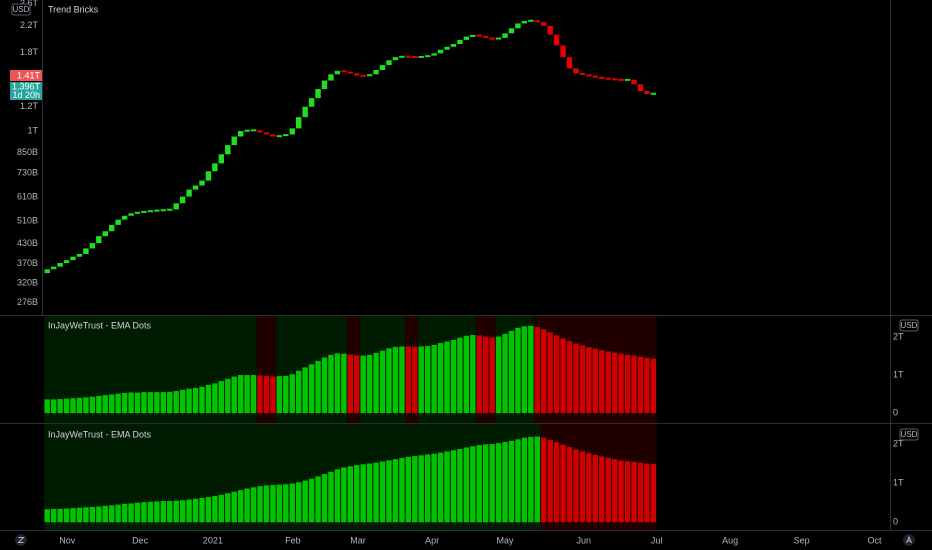  What do you see at coordinates (67, 540) in the screenshot?
I see `x-tick-label: Nov` at bounding box center [67, 540].